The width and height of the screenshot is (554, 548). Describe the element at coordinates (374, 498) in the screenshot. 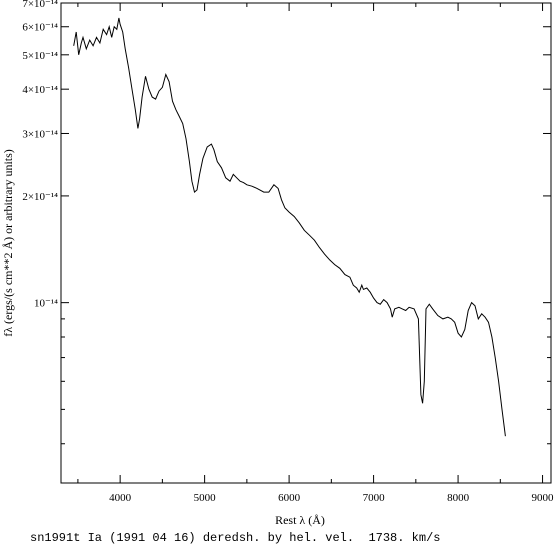

I see `x-tick-label: 7000` at that location.